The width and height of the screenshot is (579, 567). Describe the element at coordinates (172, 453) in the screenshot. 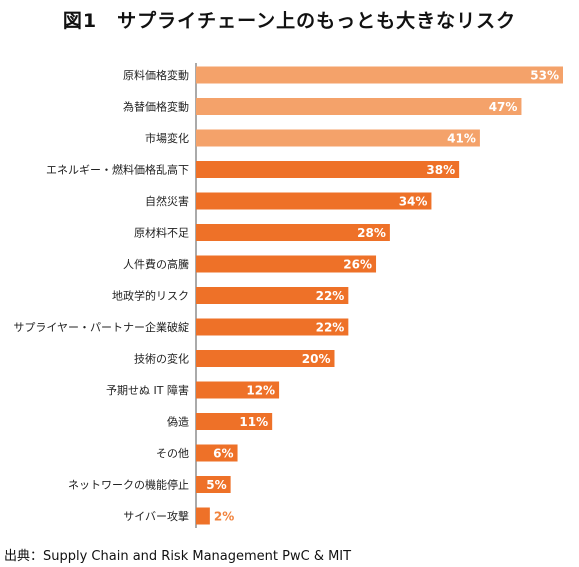

I see `category-label: その他` at that location.